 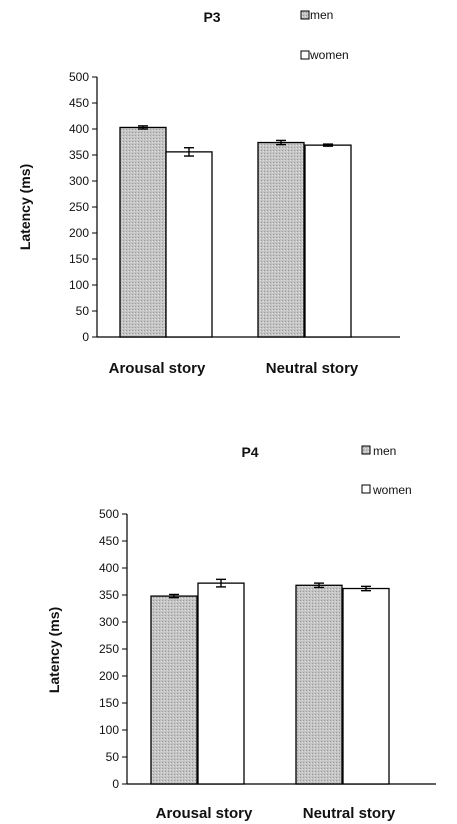 I want to click on chart-title: P4, so click(x=249, y=452).